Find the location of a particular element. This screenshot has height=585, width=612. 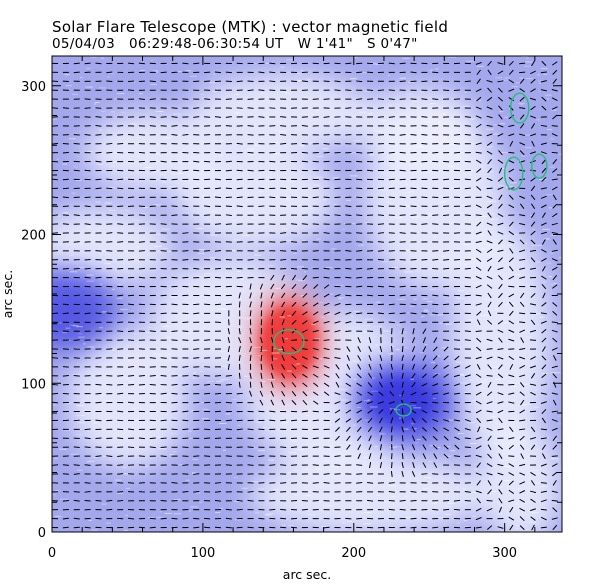

polarity-core is located at coordinates (288, 341).